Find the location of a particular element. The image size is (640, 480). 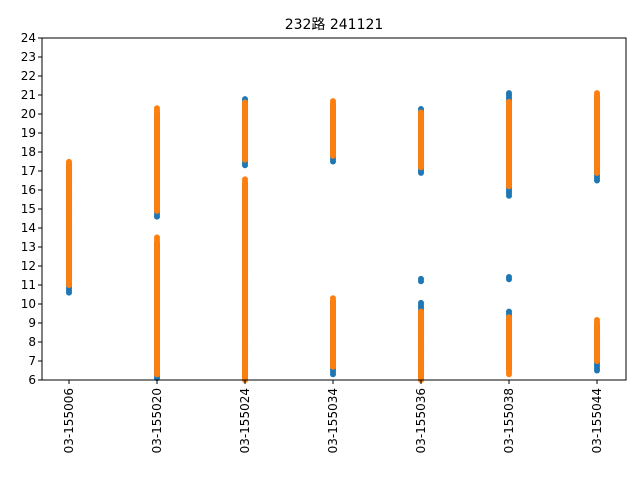

x-tick-label: 03-155044 is located at coordinates (597, 420).